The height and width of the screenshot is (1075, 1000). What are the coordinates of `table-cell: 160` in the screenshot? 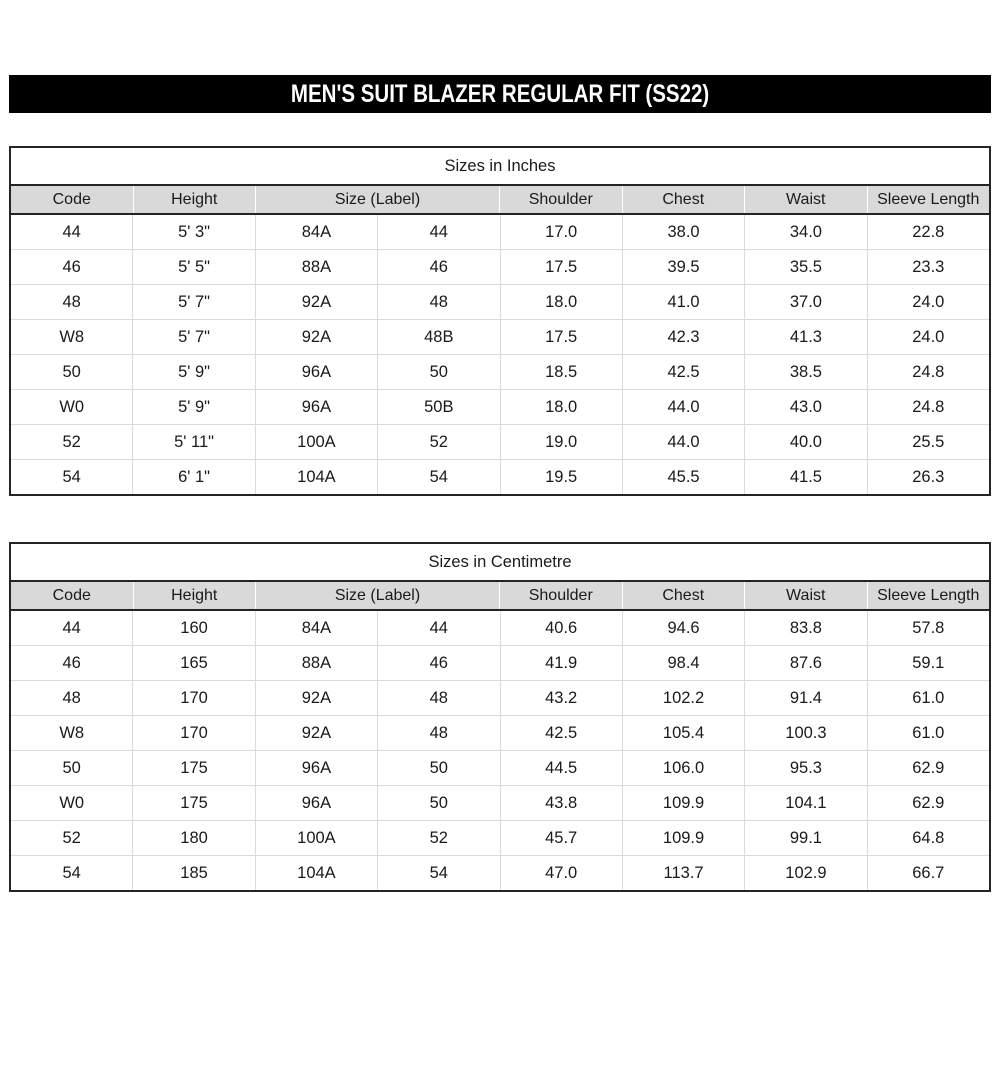 It's located at (193, 628).